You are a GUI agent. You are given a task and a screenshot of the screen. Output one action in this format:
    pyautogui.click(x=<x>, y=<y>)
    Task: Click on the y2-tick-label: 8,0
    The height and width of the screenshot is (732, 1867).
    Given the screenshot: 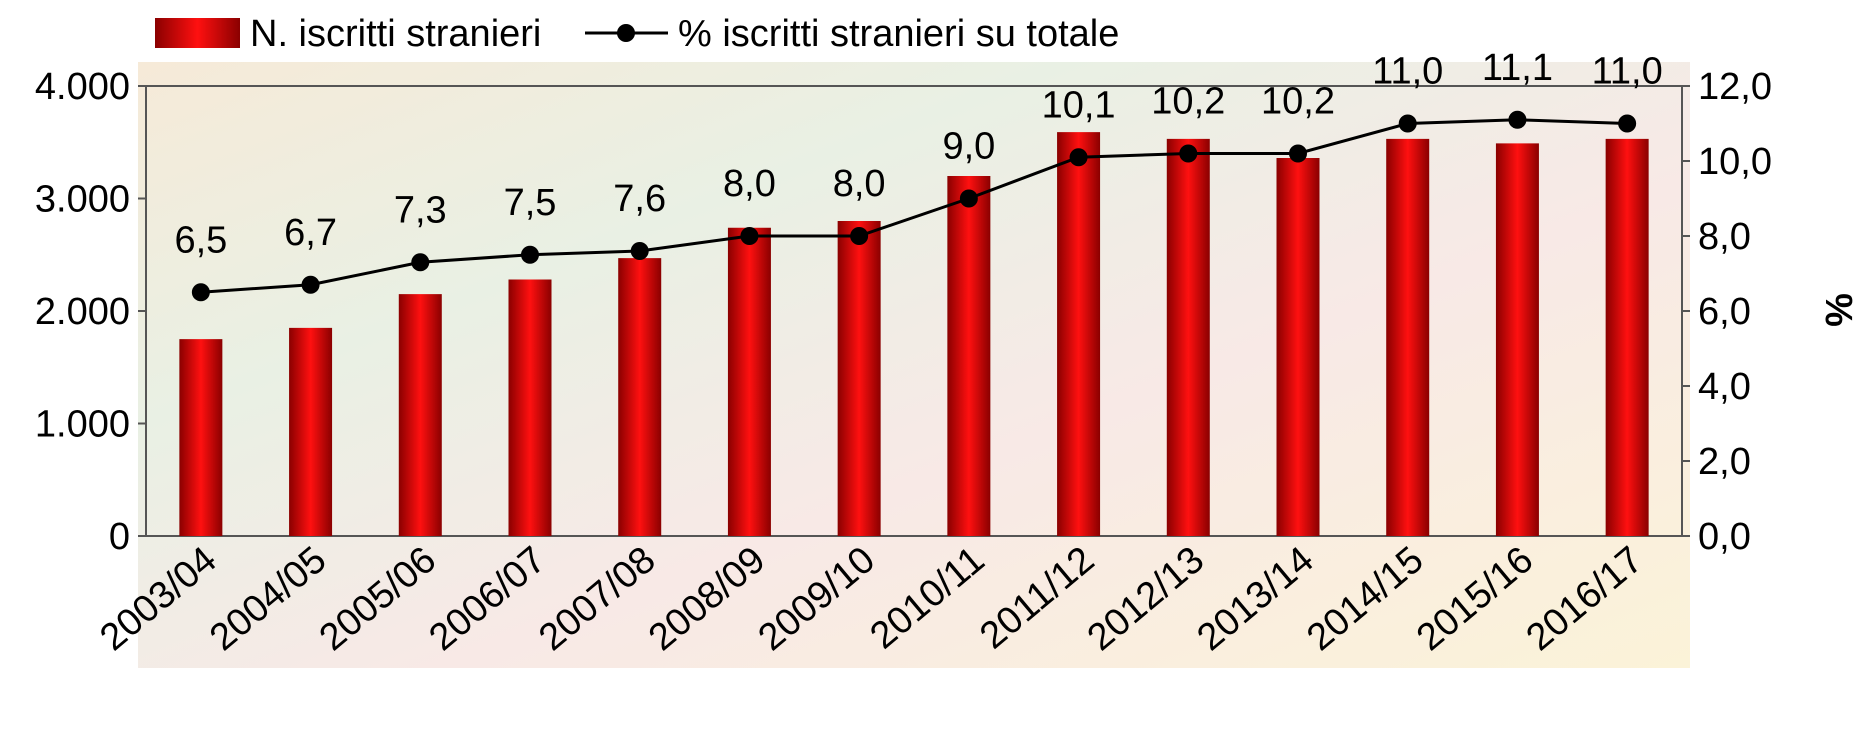 What is the action you would take?
    pyautogui.click(x=1724, y=237)
    